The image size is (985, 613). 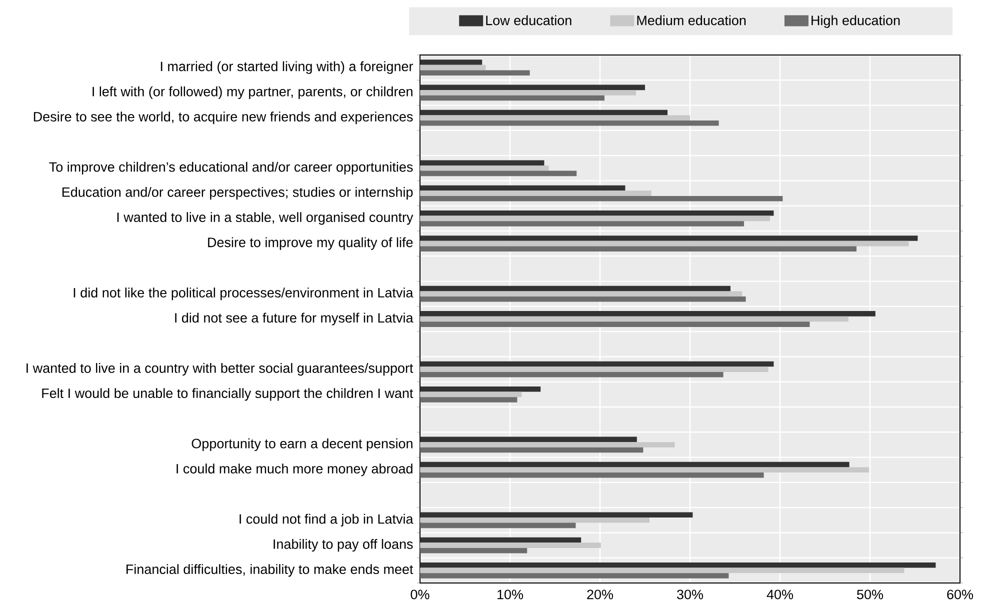 I want to click on y-tick-label: Education and/or career perspectives; studies or internship, so click(x=237, y=193).